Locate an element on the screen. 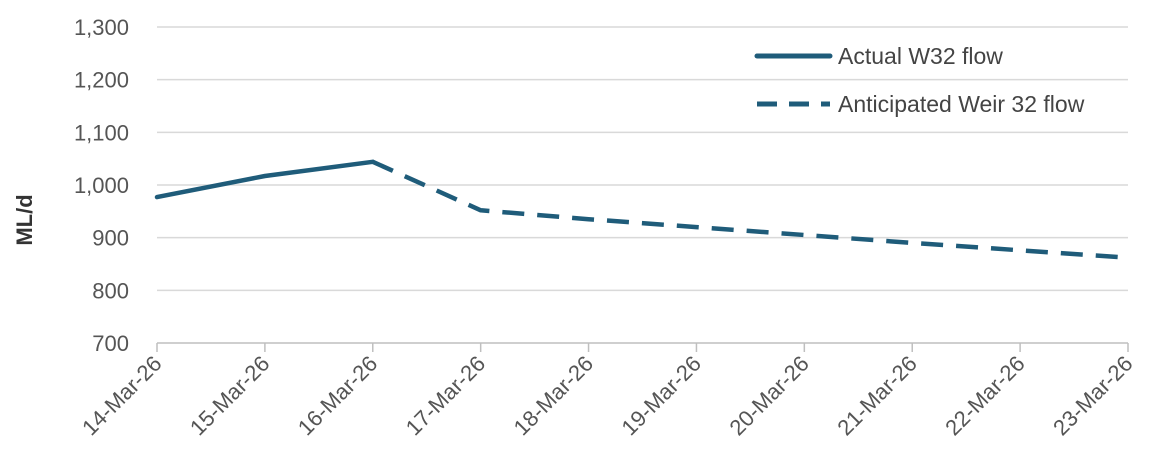 This screenshot has height=472, width=1156. x-tick-label: 18-Mar-26 is located at coordinates (553, 395).